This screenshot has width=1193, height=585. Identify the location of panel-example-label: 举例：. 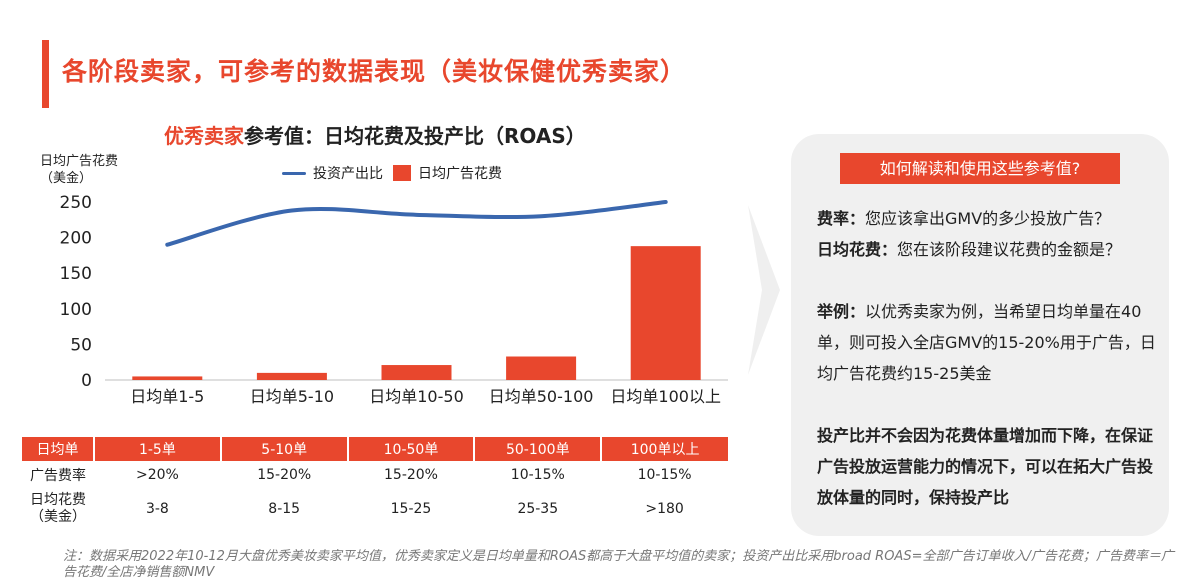
(841, 311).